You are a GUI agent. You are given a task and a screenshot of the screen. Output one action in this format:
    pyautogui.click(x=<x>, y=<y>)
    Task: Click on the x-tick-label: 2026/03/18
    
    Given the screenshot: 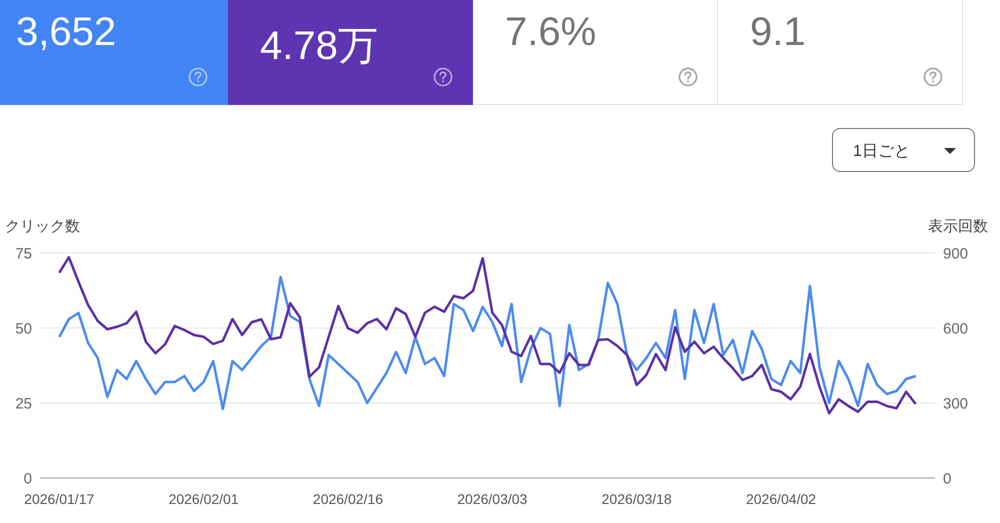 What is the action you would take?
    pyautogui.click(x=637, y=498)
    